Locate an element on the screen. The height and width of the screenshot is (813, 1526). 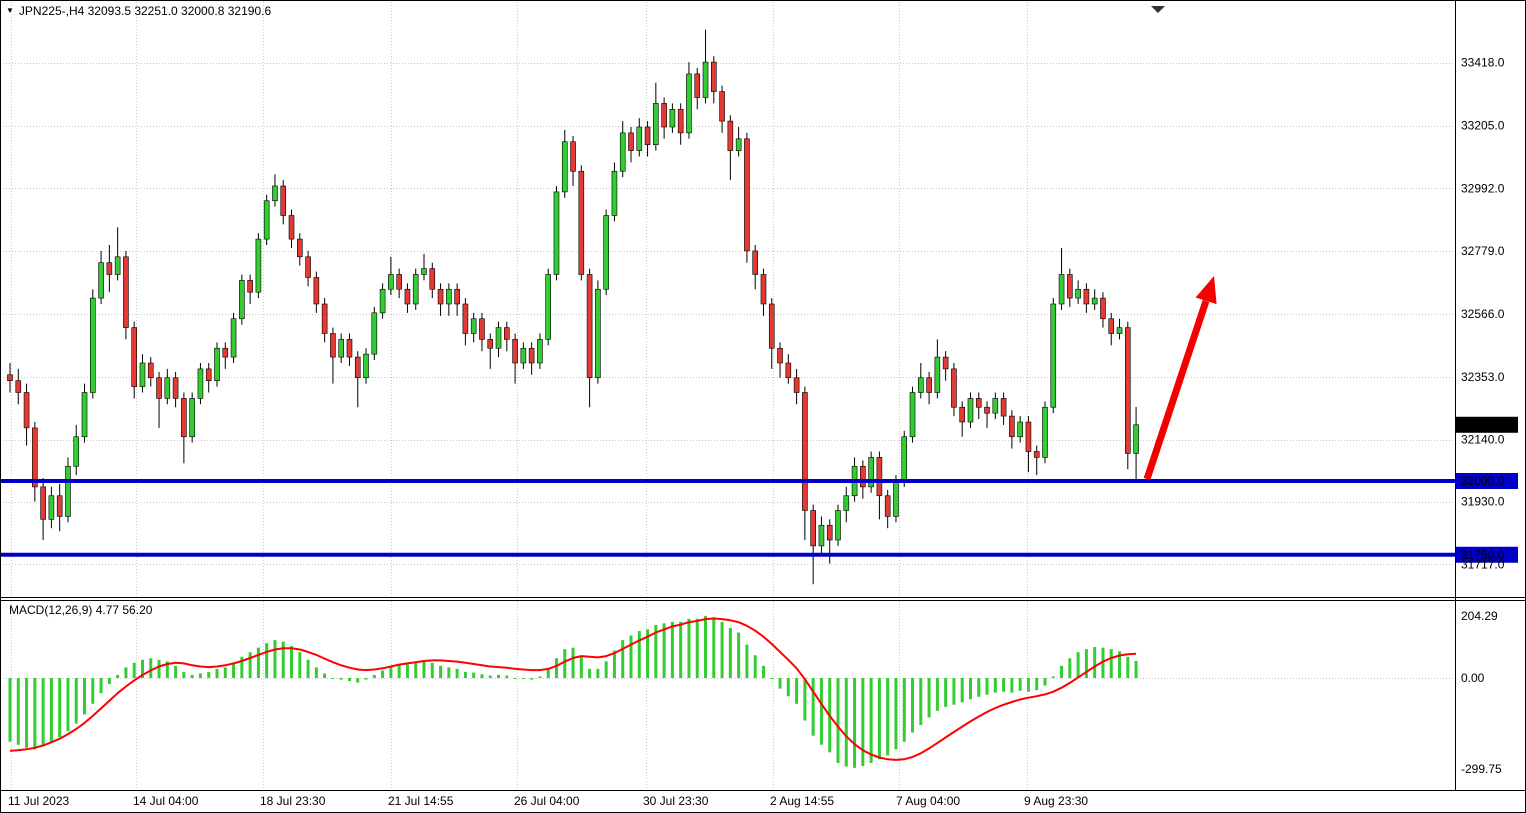
macd-signal-line is located at coordinates (573, 689).